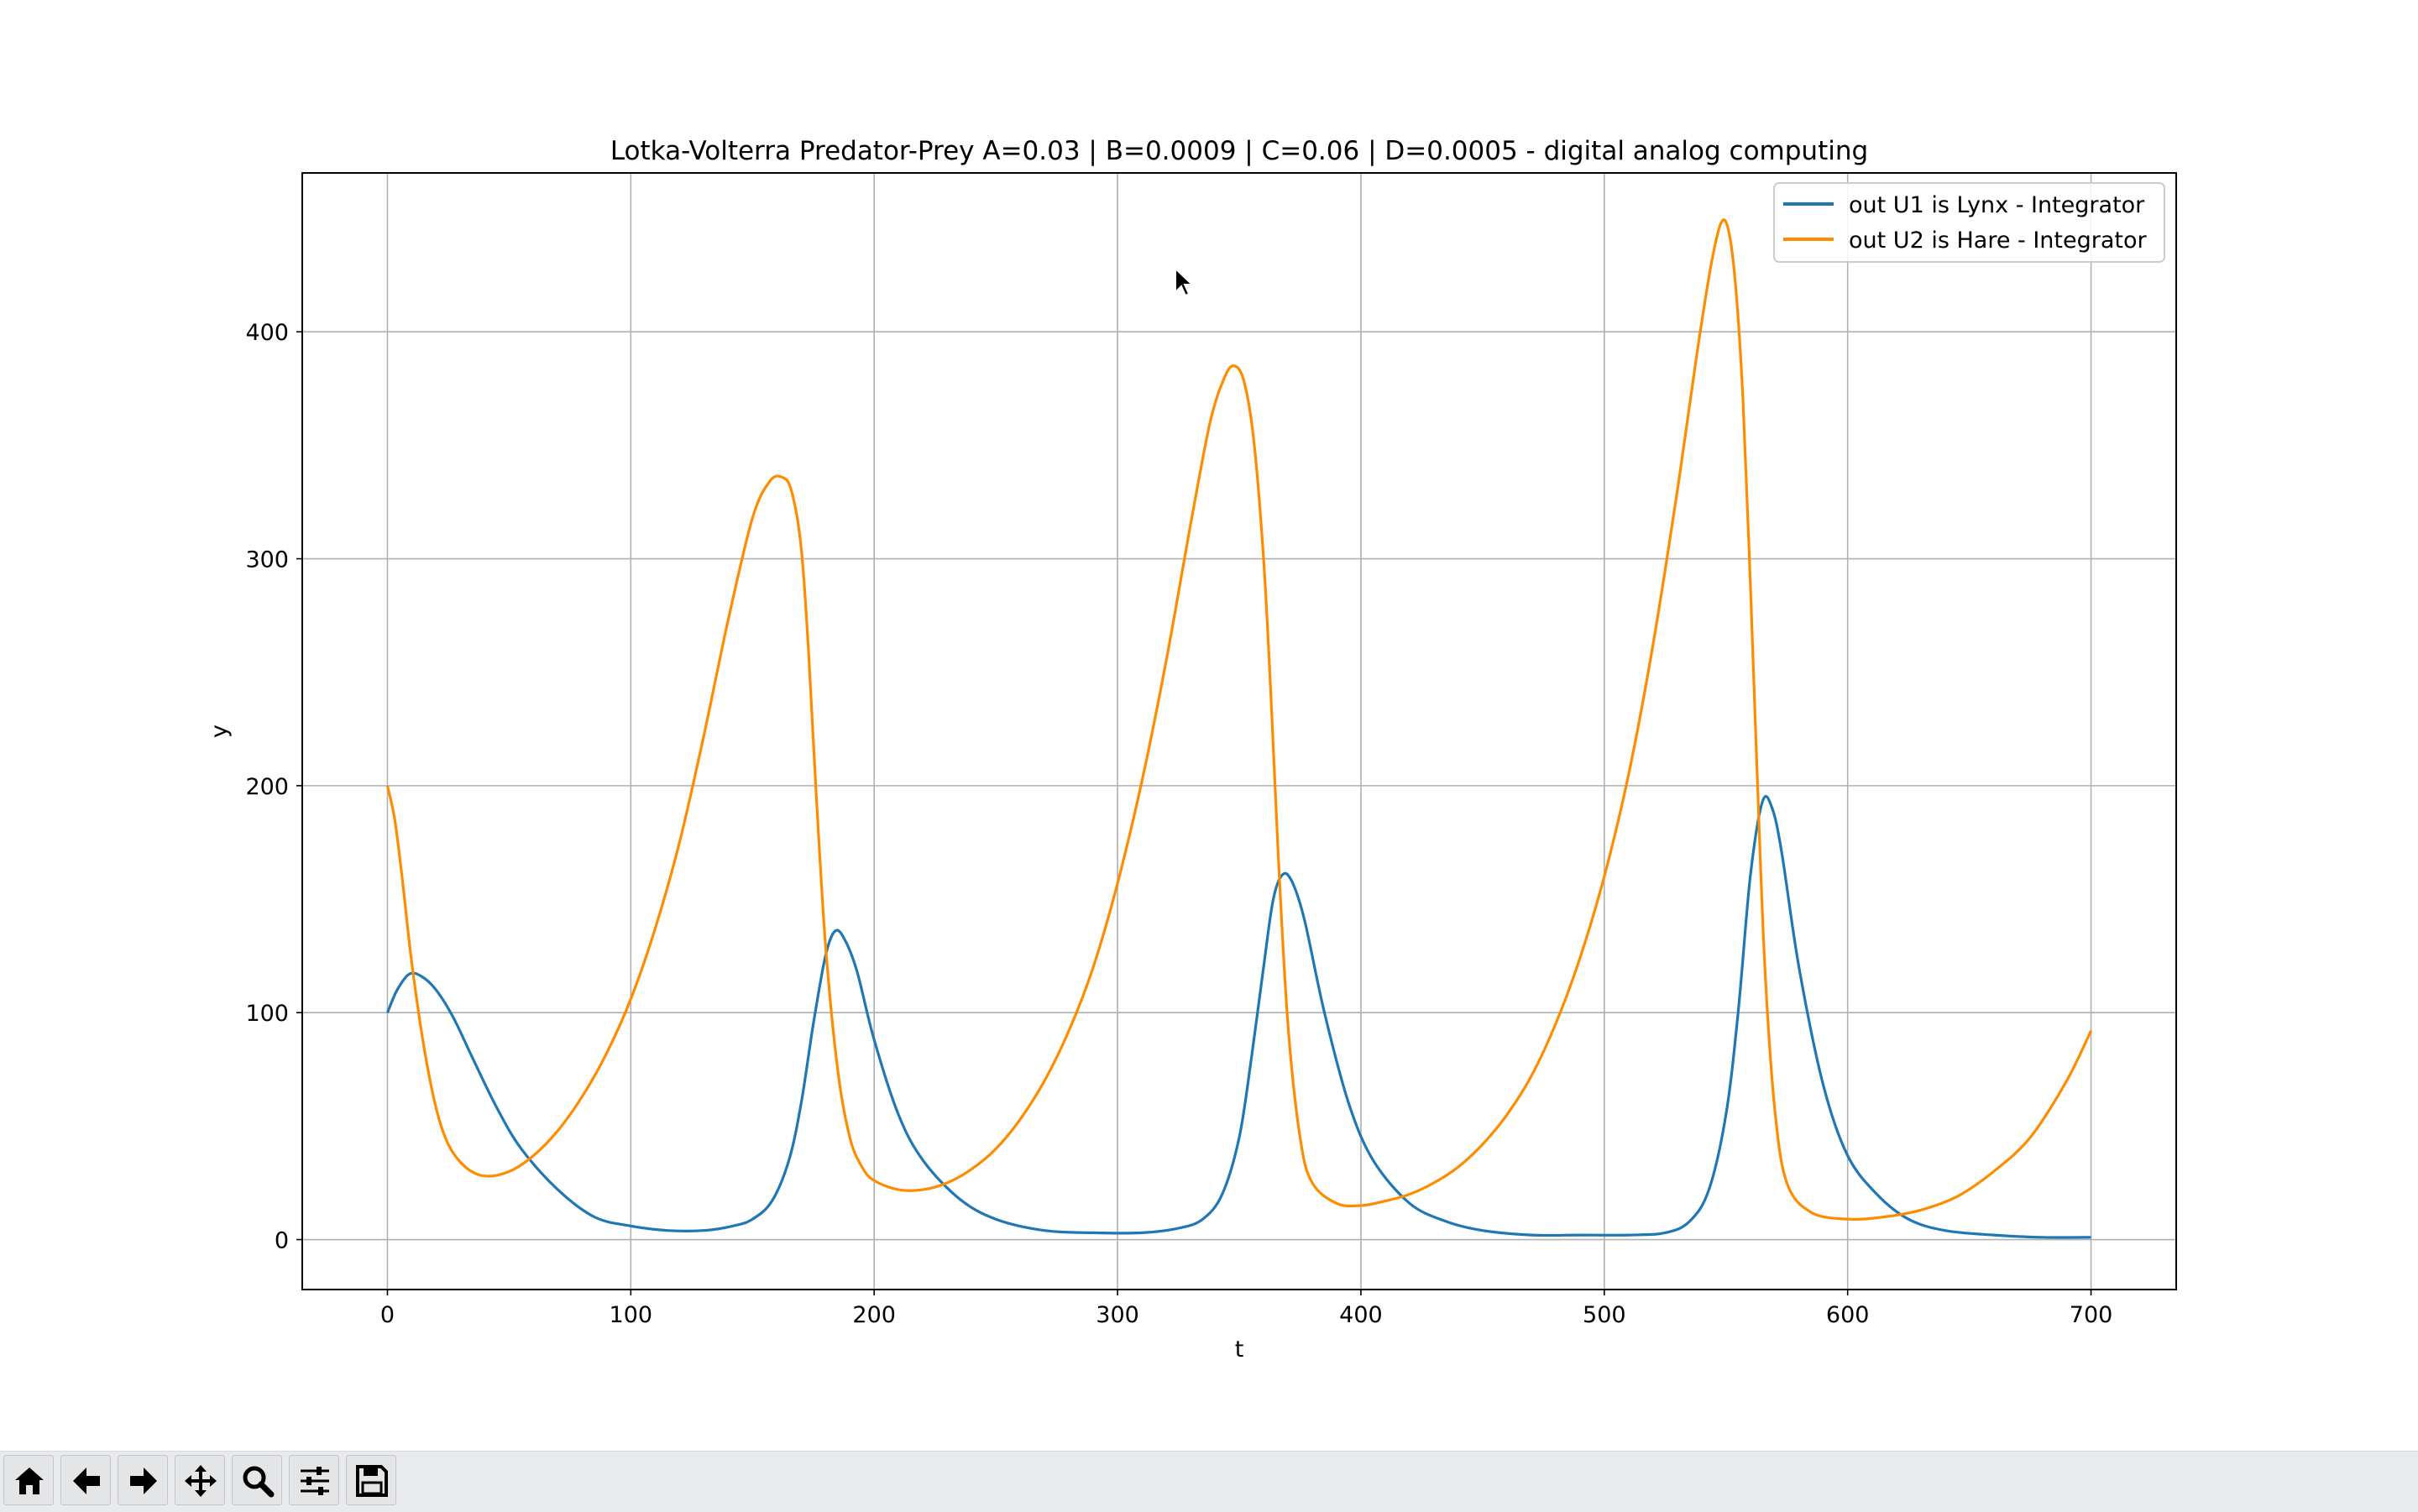  I want to click on x-tick-label: 100, so click(631, 1315).